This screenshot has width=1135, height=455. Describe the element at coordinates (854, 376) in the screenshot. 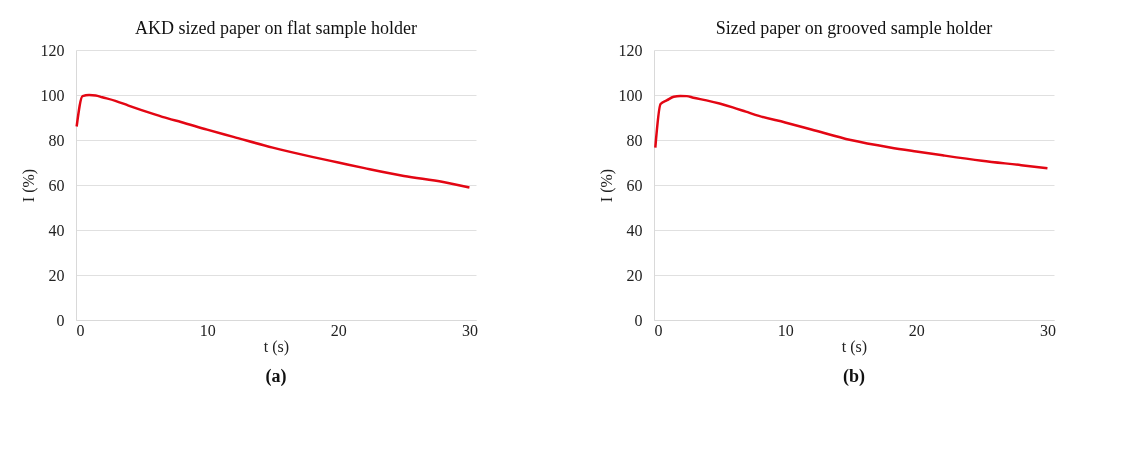

I see `text: (b)` at that location.